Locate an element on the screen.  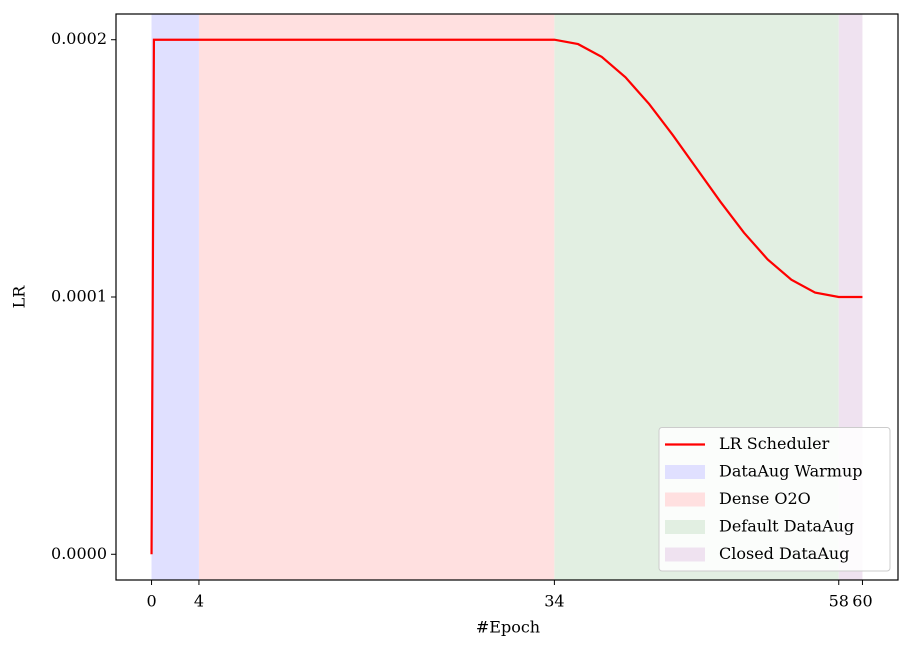
x-tick-label: 34 is located at coordinates (554, 601).